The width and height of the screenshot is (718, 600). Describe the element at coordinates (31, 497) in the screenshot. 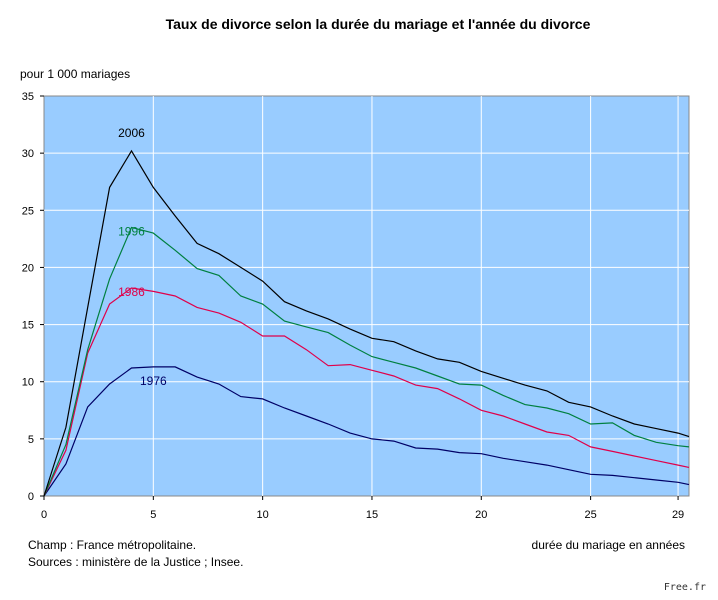

I see `y-tick-label: 0` at that location.